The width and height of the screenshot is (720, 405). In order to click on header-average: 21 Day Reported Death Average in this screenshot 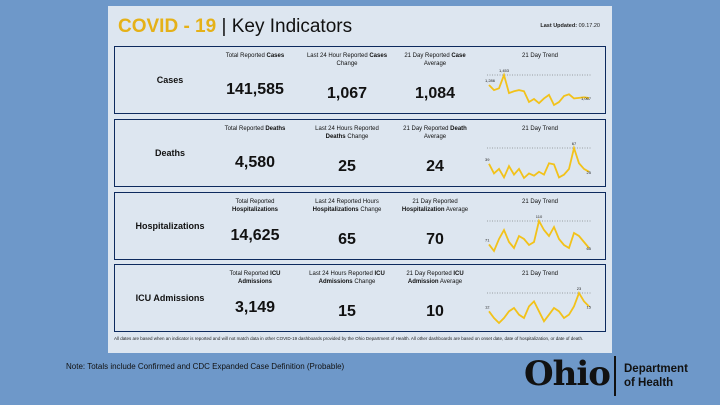, I will do `click(435, 134)`.